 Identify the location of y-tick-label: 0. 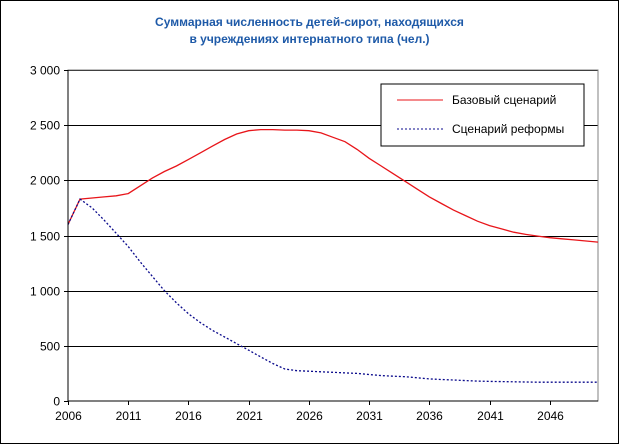
(56, 402).